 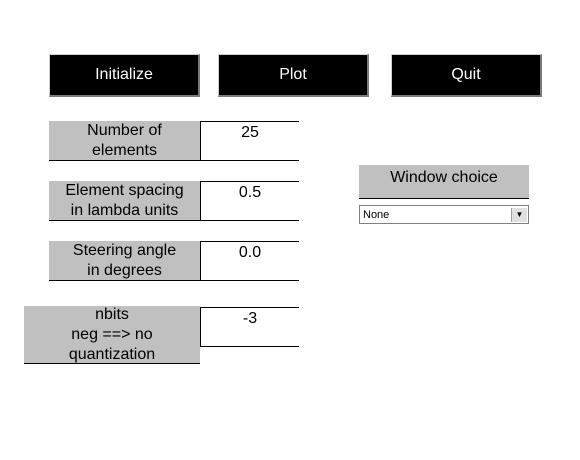 I want to click on steering-angle-input, so click(x=250, y=253).